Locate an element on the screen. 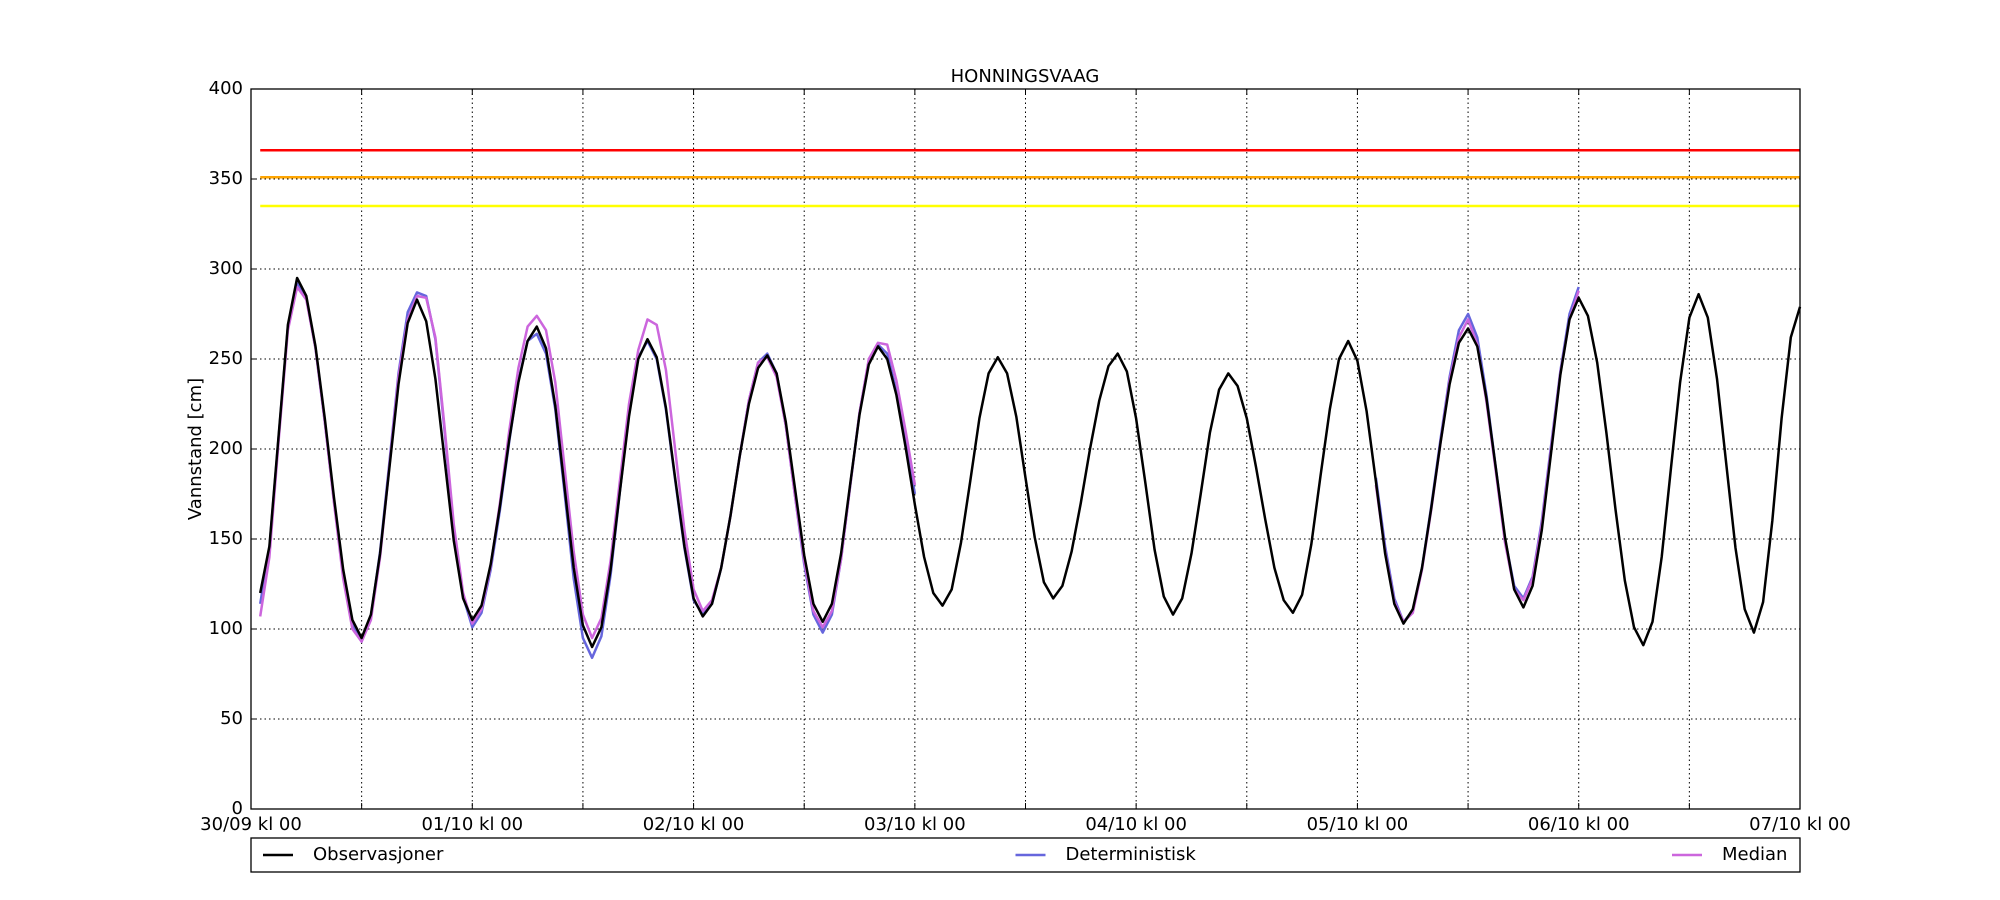  y-tick-label: 0 is located at coordinates (237, 808).